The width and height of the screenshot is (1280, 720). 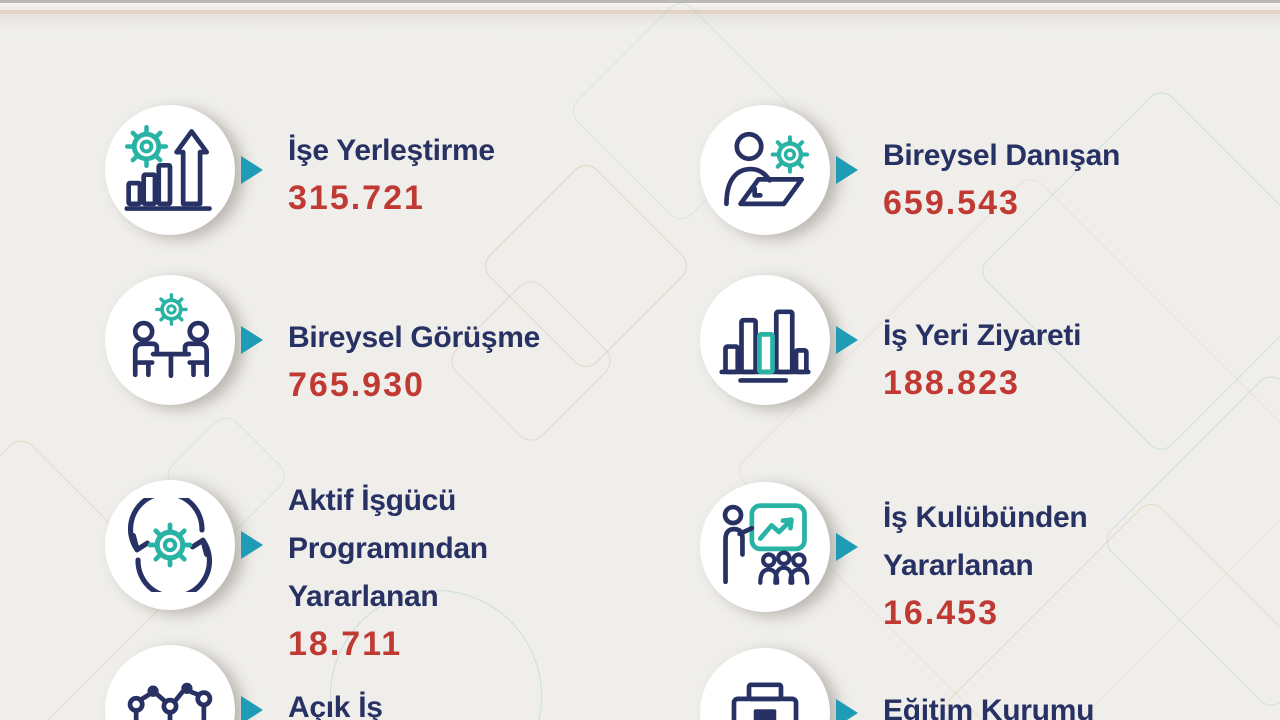 I want to click on gear-growth-arrow-icon, so click(x=168, y=167).